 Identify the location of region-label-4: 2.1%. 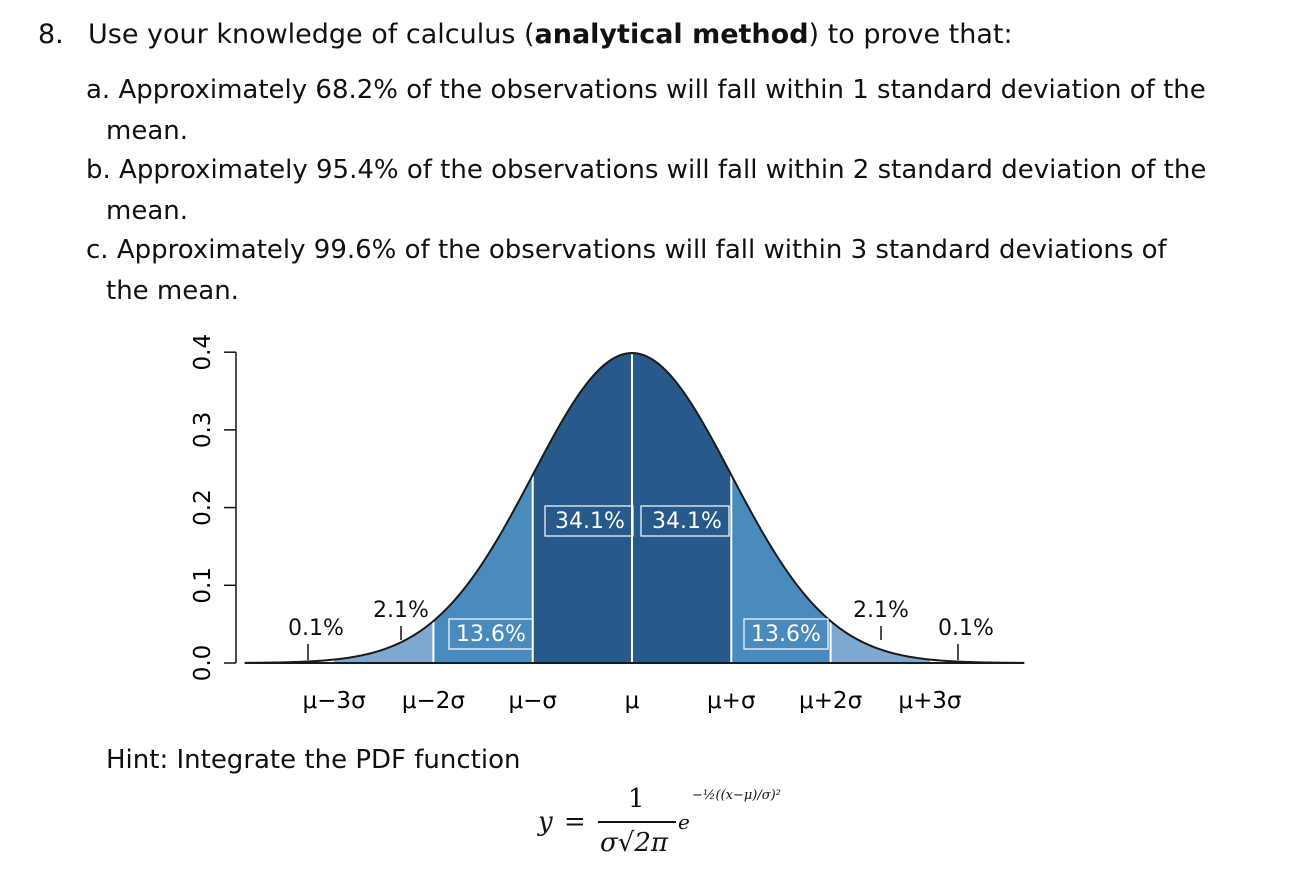
(401, 610).